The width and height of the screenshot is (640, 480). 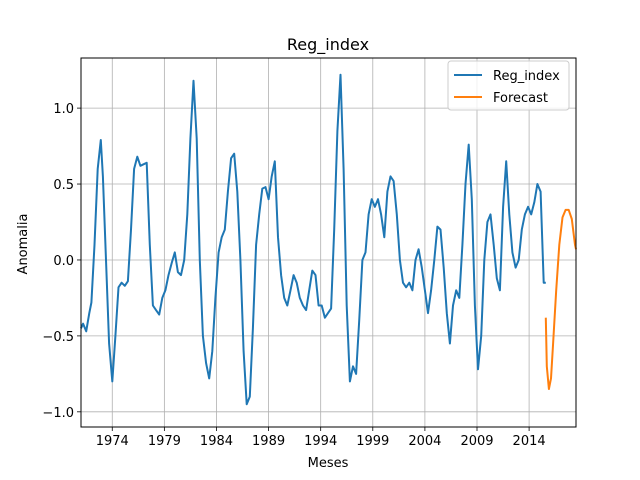 I want to click on legend: Reg_index Forecast, so click(x=508, y=85).